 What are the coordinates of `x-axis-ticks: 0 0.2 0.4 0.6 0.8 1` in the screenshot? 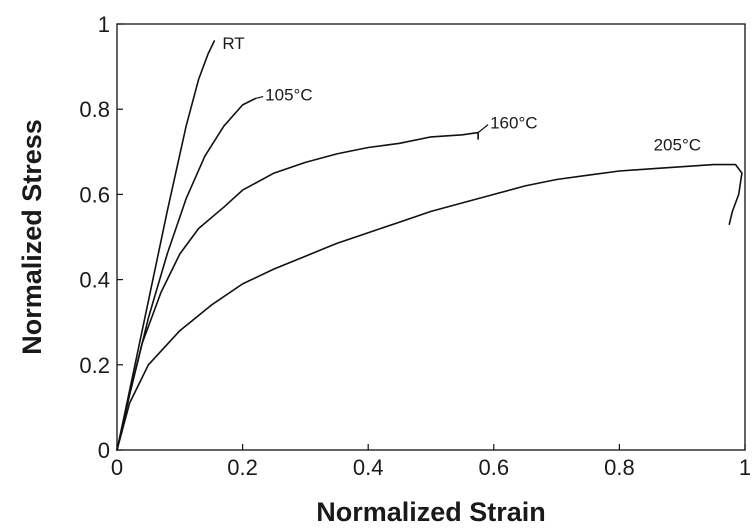 It's located at (431, 462).